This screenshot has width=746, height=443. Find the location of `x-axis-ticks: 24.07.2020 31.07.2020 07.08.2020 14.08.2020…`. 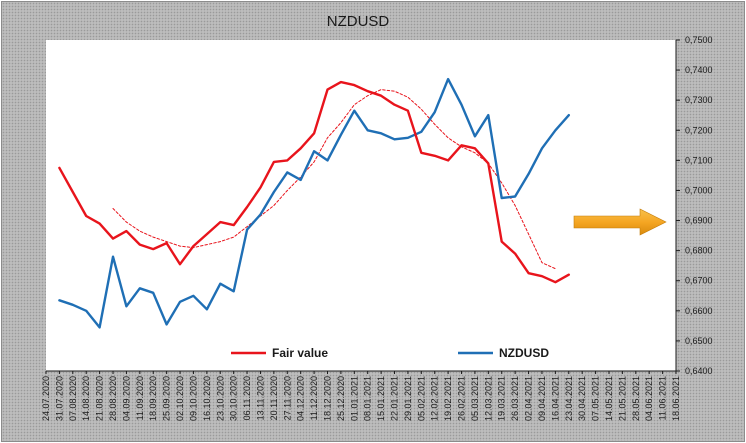

x-axis-ticks: 24.07.2020 31.07.2020 07.08.2020 14.08.2020… is located at coordinates (361, 396).